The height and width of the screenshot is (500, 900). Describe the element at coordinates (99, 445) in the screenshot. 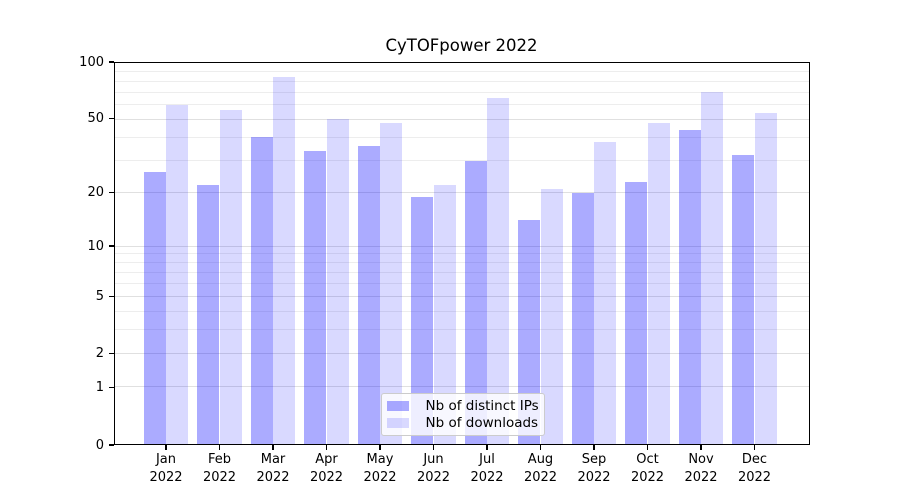

I see `y-tick-label: 0` at that location.